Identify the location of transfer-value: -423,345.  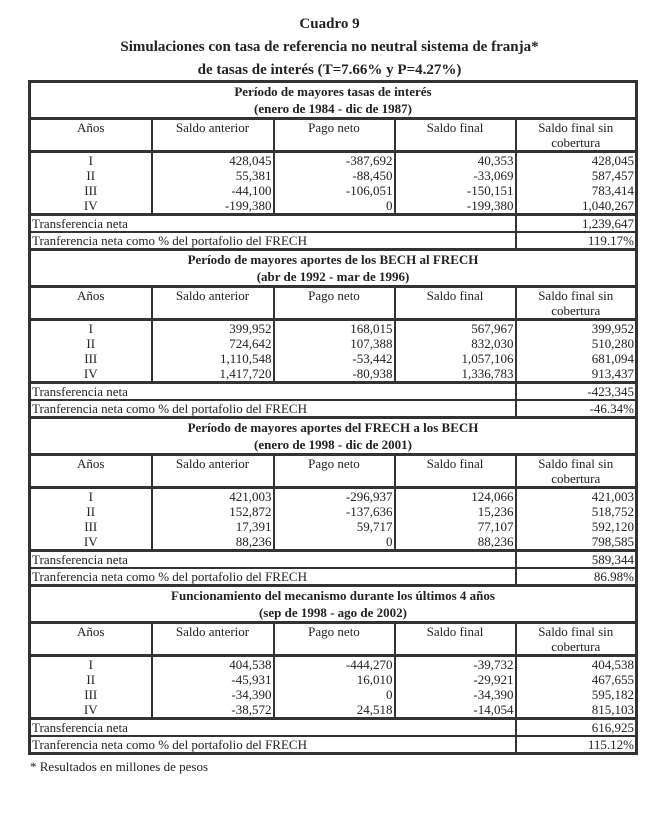
(576, 390).